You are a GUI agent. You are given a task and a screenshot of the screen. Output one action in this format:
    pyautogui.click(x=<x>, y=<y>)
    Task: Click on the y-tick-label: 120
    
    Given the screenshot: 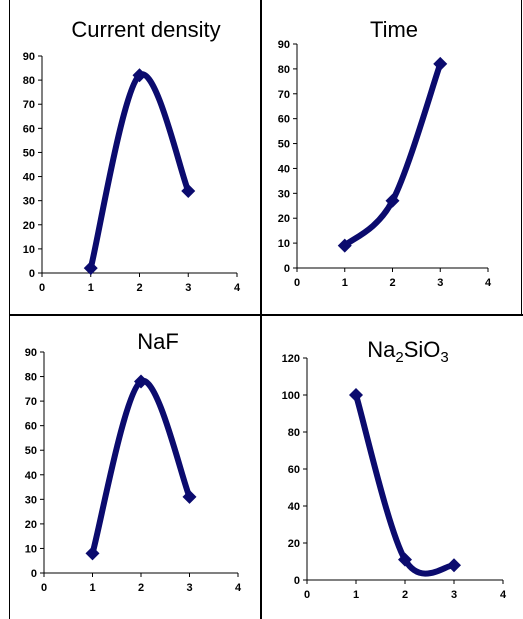 What is the action you would take?
    pyautogui.click(x=291, y=359)
    